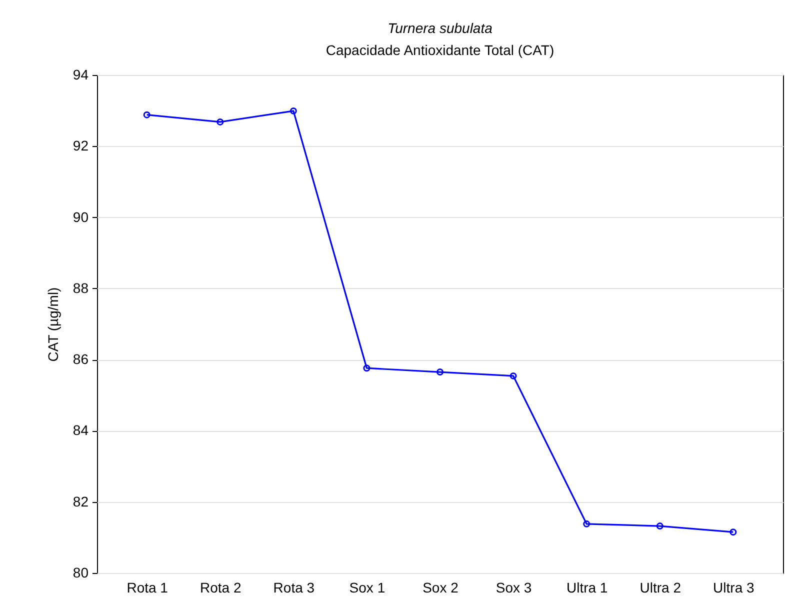 This screenshot has width=790, height=598. Describe the element at coordinates (440, 588) in the screenshot. I see `x-tick-label: Sox 2` at that location.